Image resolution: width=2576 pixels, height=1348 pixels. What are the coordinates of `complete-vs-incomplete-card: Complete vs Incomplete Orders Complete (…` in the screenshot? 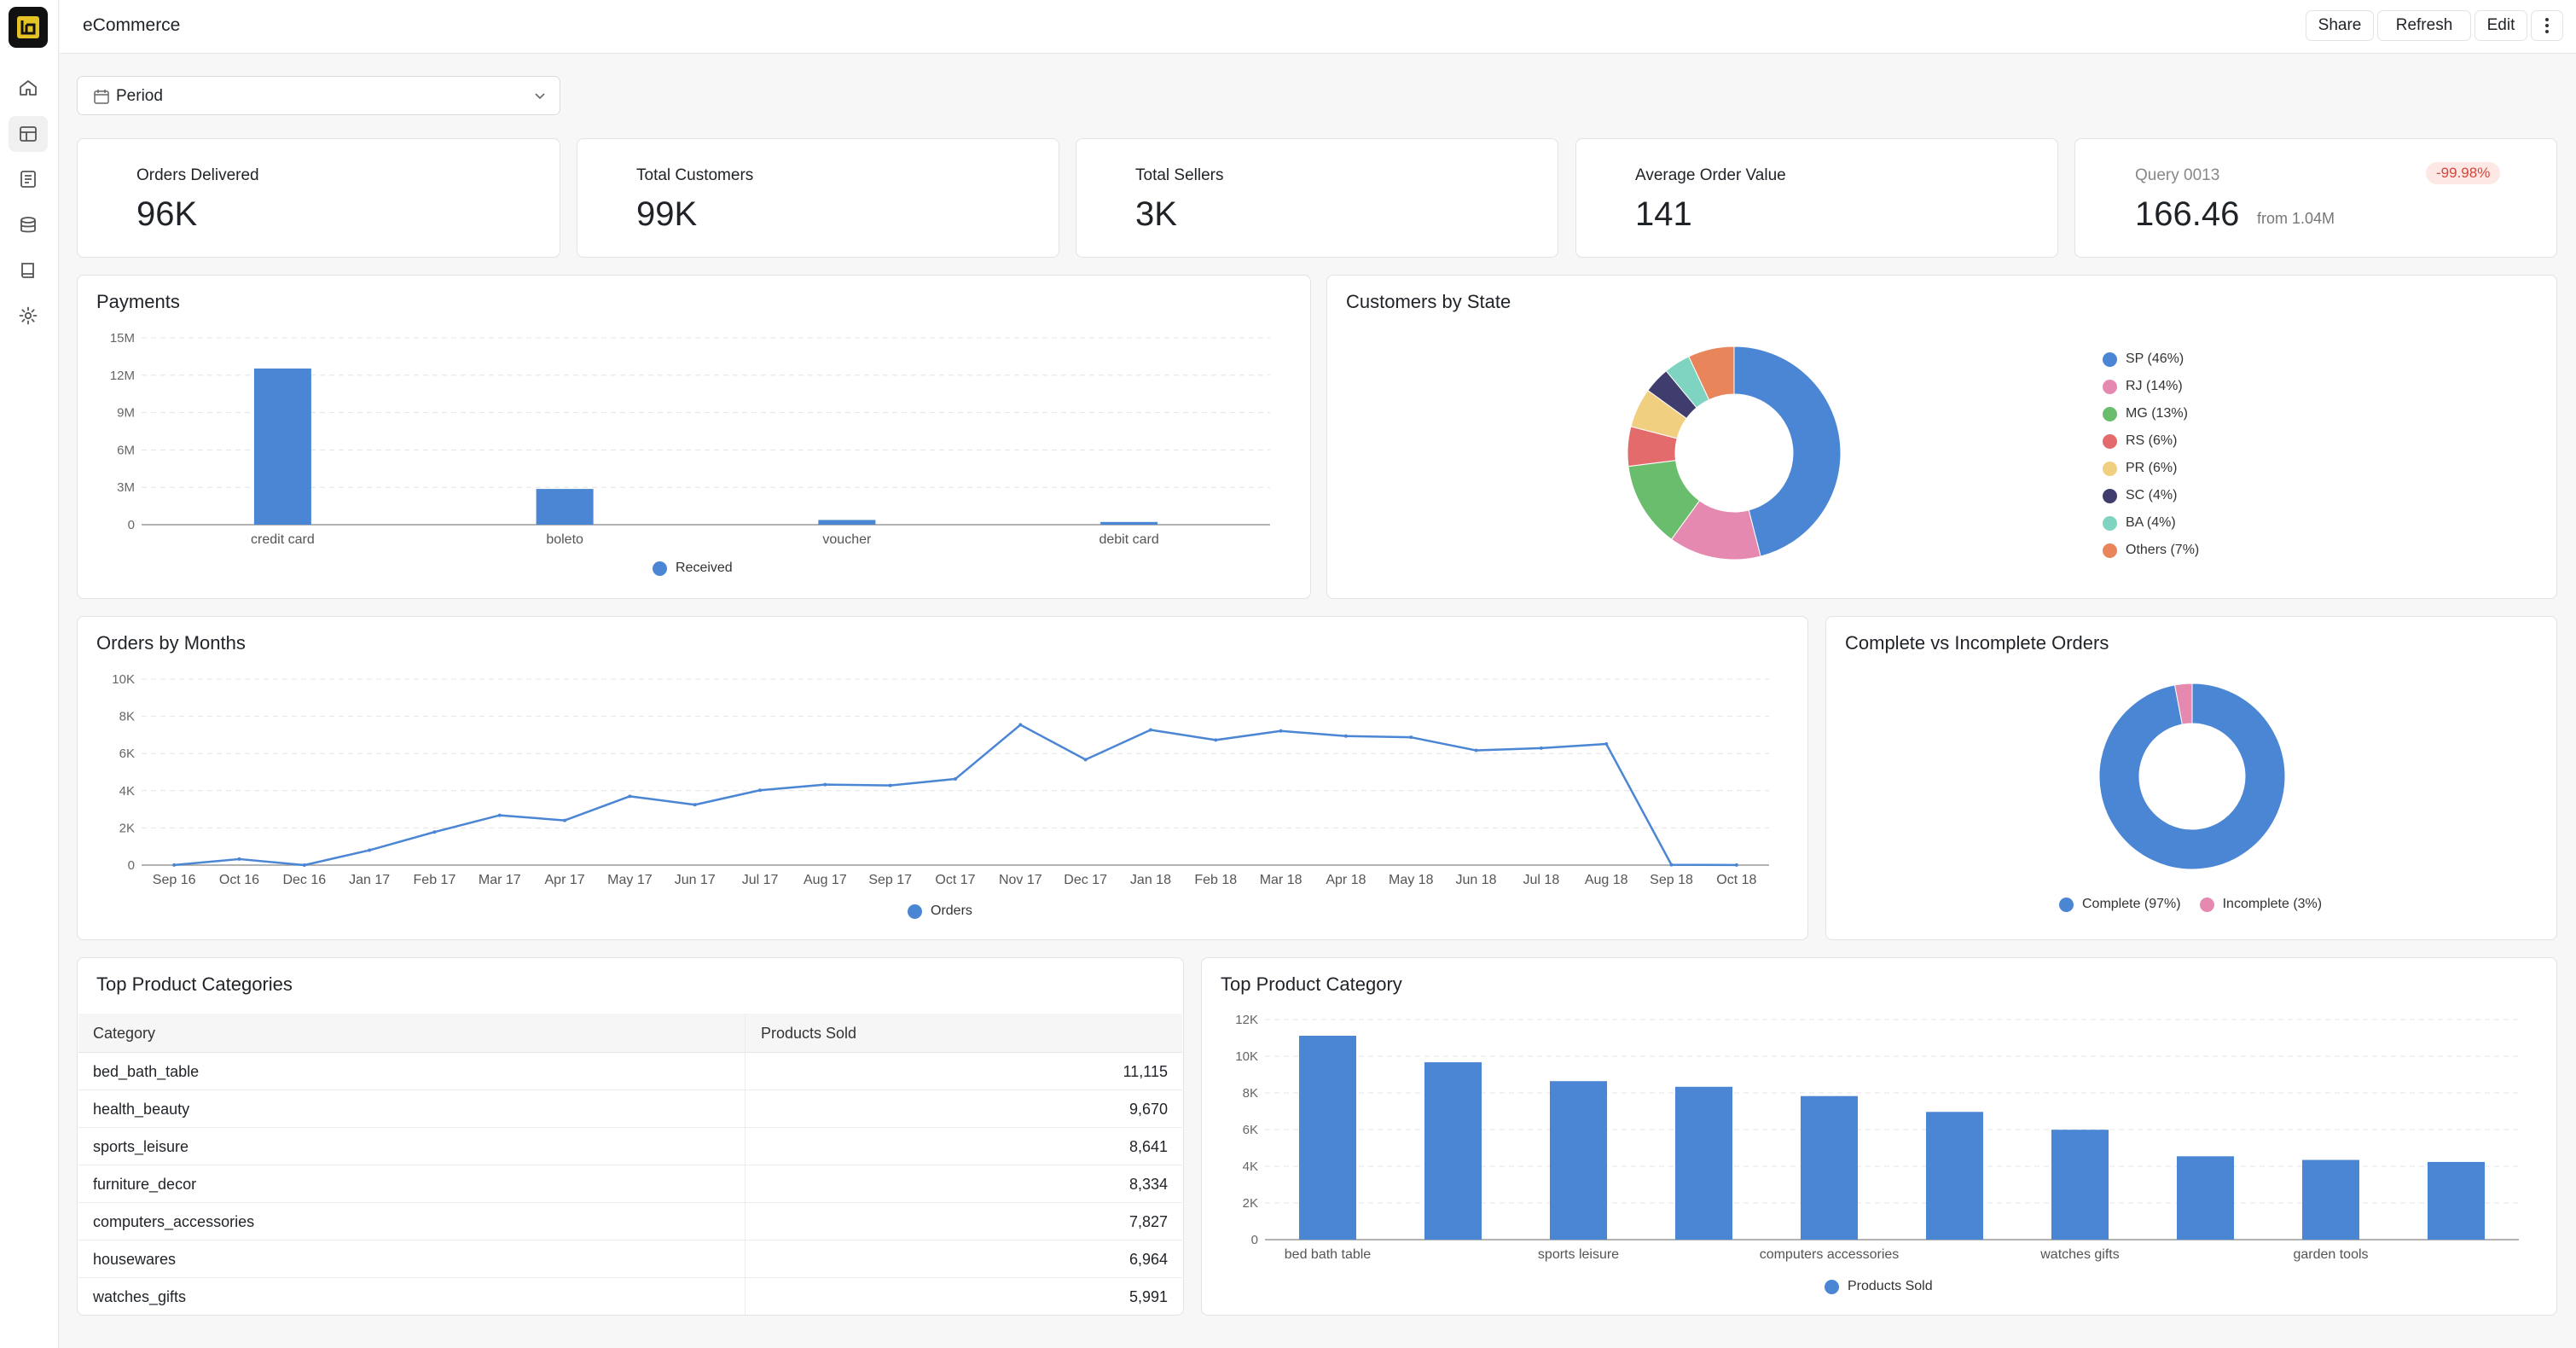 It's located at (2191, 778).